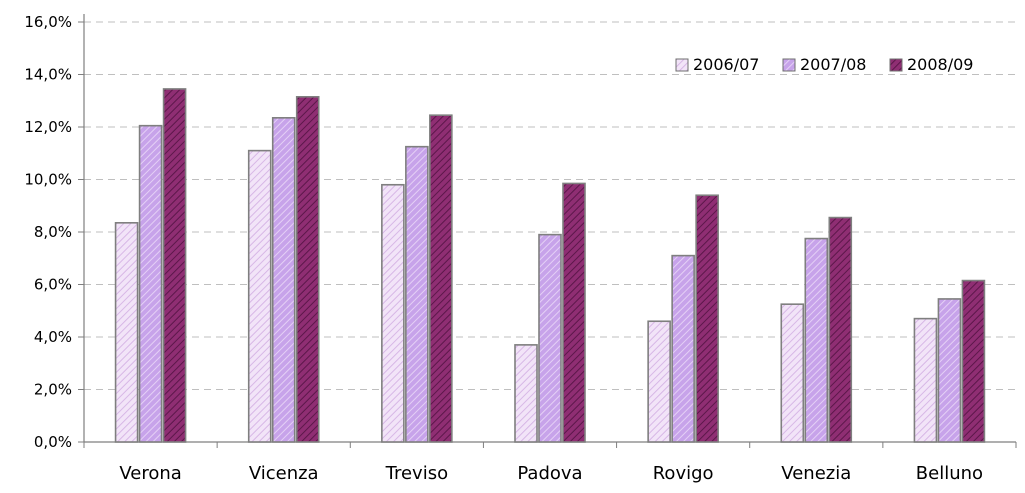 This screenshot has width=1025, height=493. What do you see at coordinates (53, 390) in the screenshot?
I see `y-tick-label: 2,0%` at bounding box center [53, 390].